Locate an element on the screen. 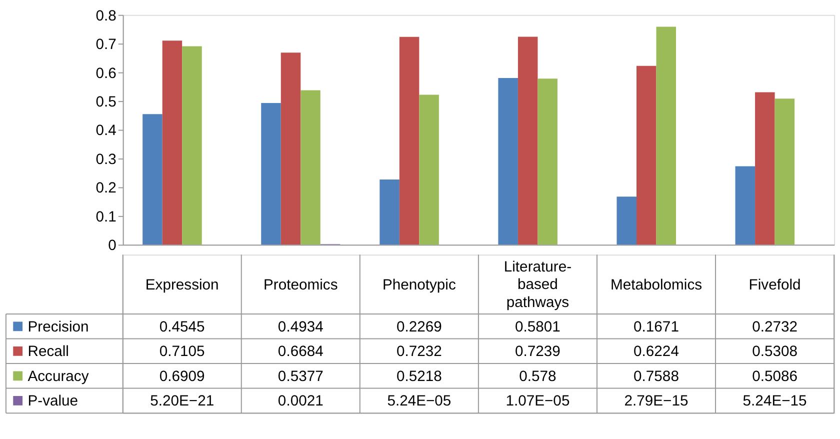 Image resolution: width=840 pixels, height=439 pixels. y-tick-label: 0 is located at coordinates (112, 246).